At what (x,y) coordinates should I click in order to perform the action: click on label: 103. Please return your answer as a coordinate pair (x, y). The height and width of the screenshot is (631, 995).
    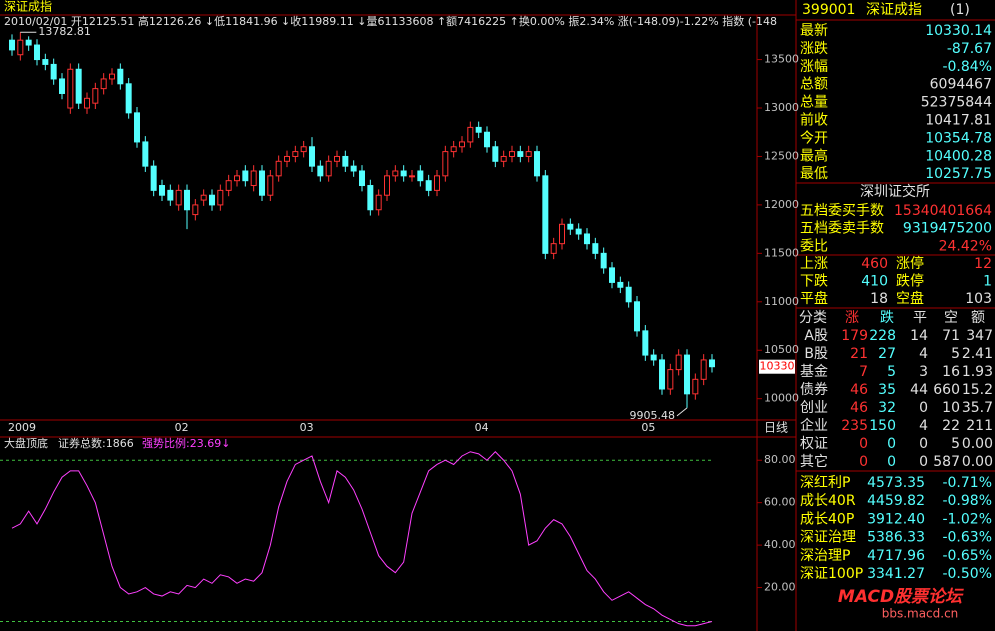
    Looking at the image, I should click on (978, 299).